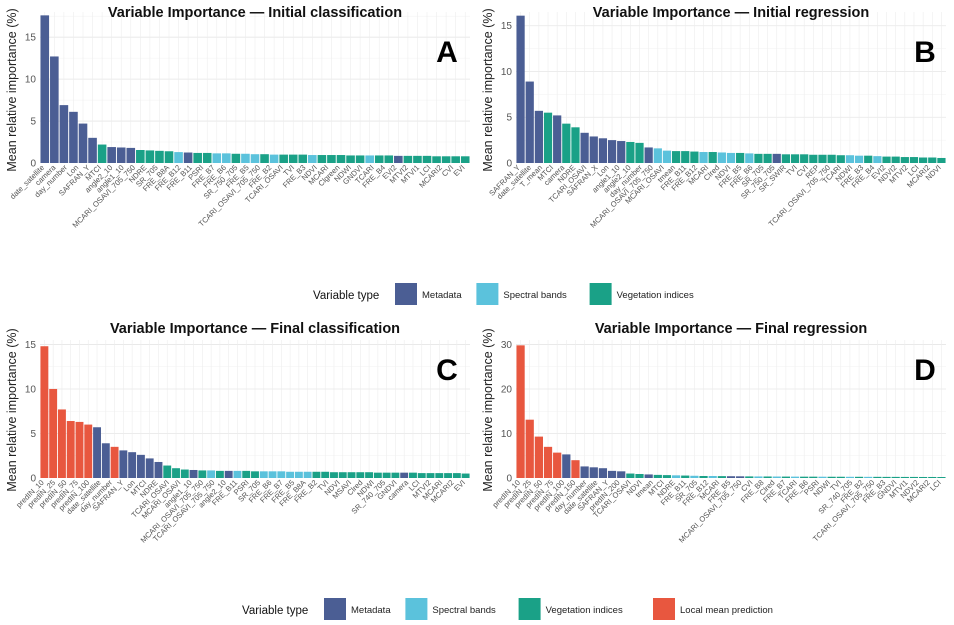 The width and height of the screenshot is (954, 625). I want to click on bar-FRE_B6, so click(795, 477).